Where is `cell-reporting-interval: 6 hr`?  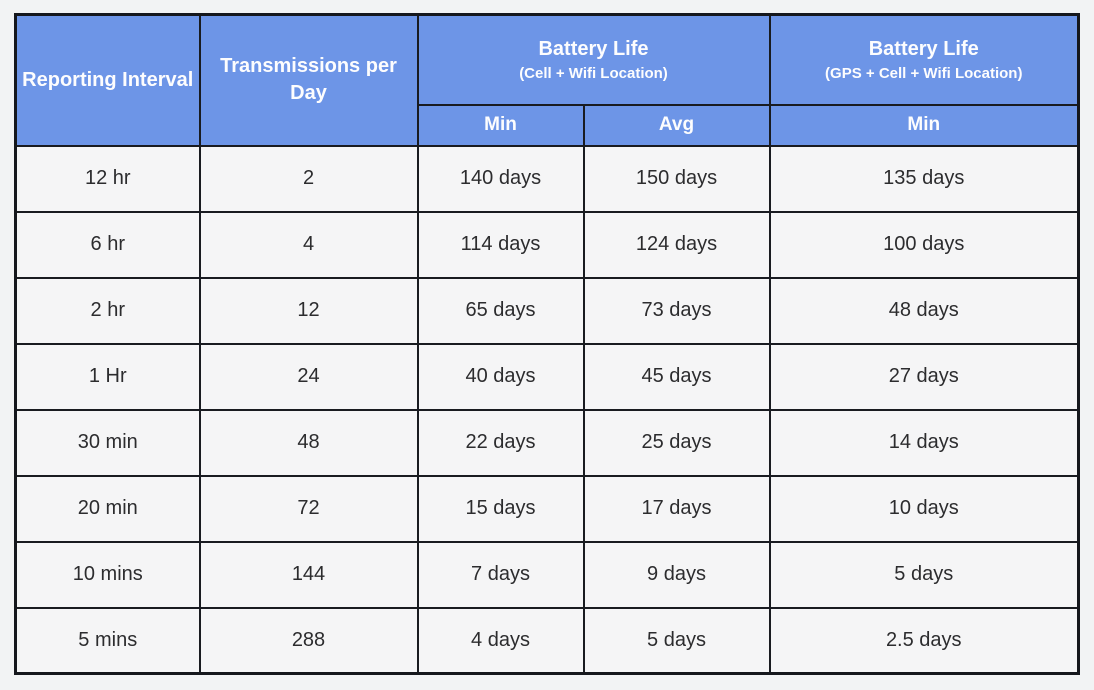
cell-reporting-interval: 6 hr is located at coordinates (107, 244).